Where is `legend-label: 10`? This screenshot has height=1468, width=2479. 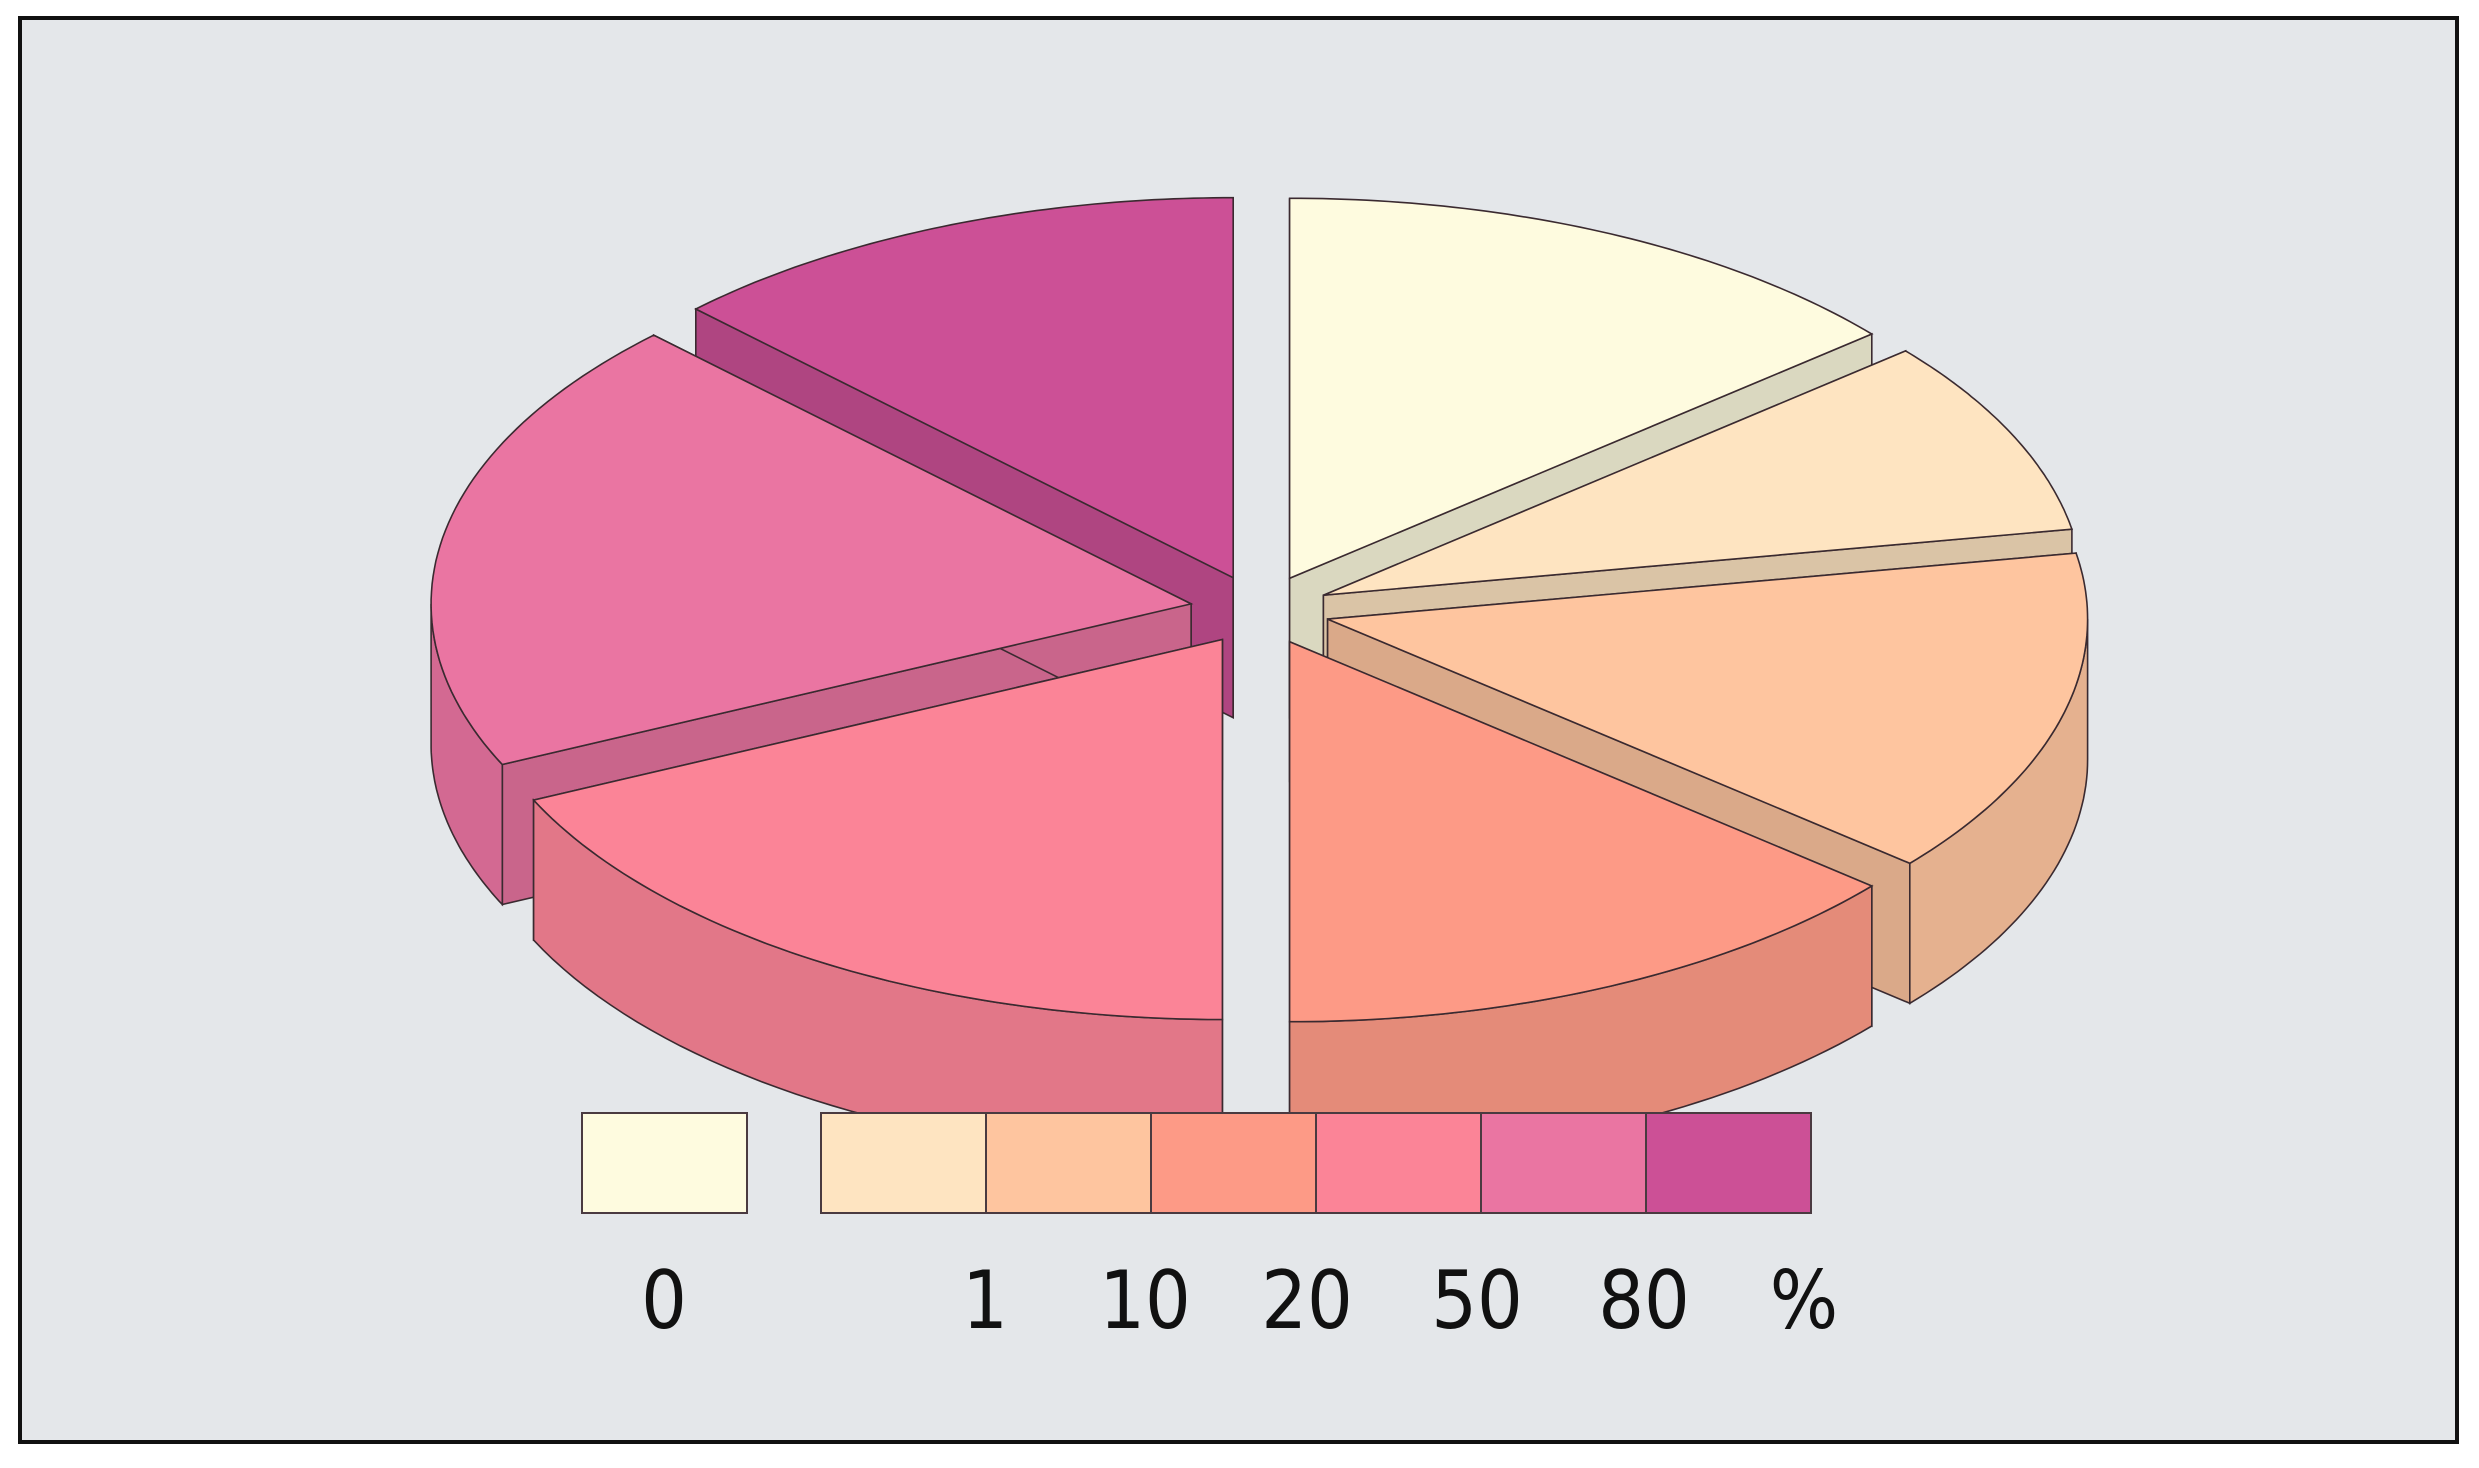 legend-label: 10 is located at coordinates (1145, 1300).